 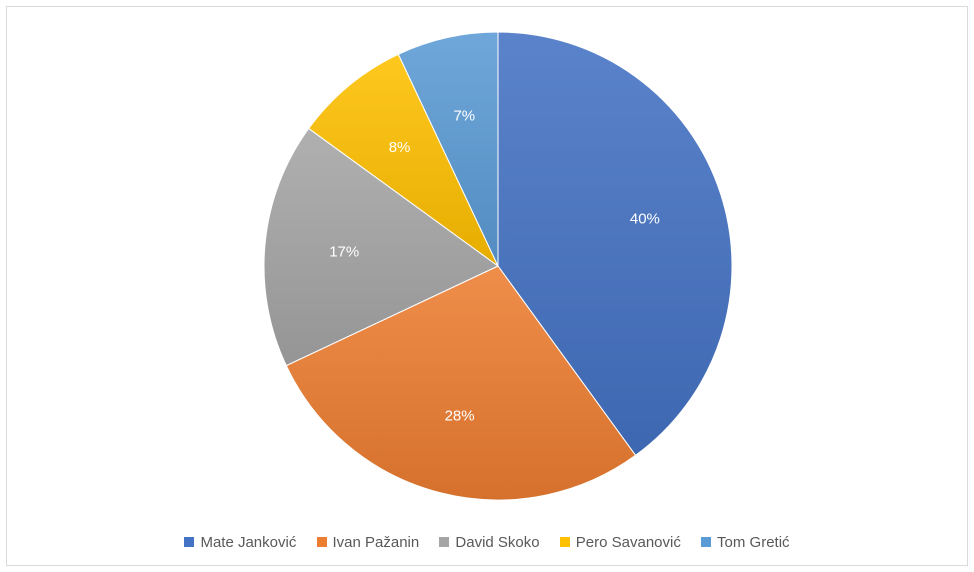 I want to click on legend-item: Pero Savanović, so click(x=620, y=542).